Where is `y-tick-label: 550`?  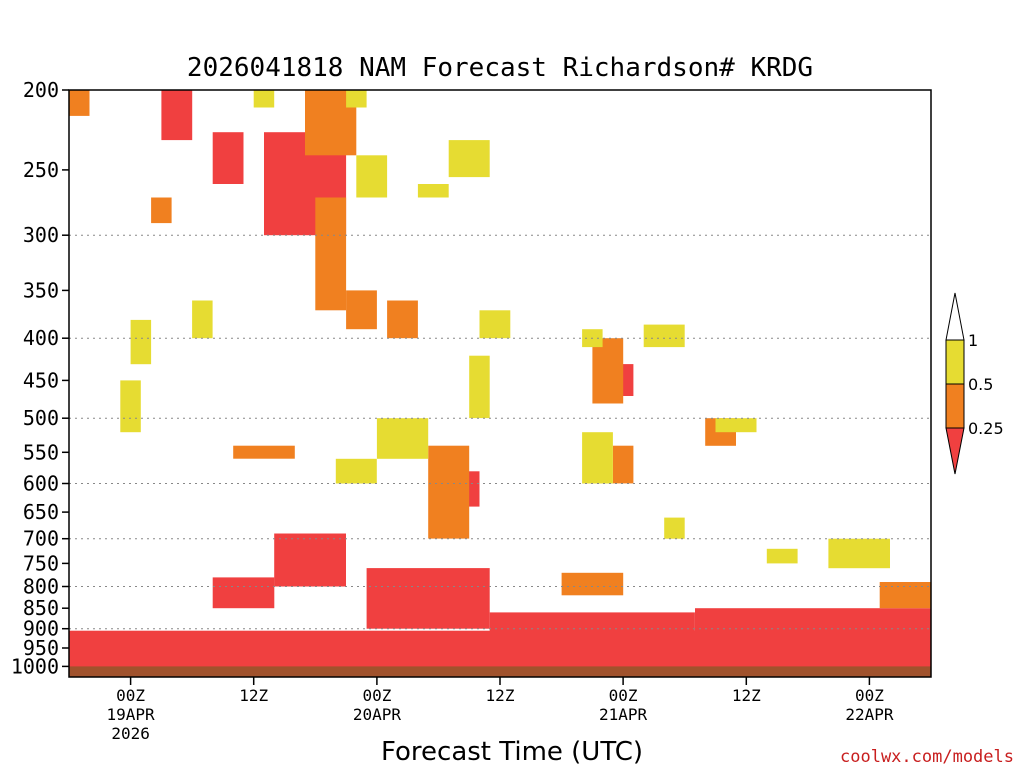
y-tick-label: 550 is located at coordinates (41, 452).